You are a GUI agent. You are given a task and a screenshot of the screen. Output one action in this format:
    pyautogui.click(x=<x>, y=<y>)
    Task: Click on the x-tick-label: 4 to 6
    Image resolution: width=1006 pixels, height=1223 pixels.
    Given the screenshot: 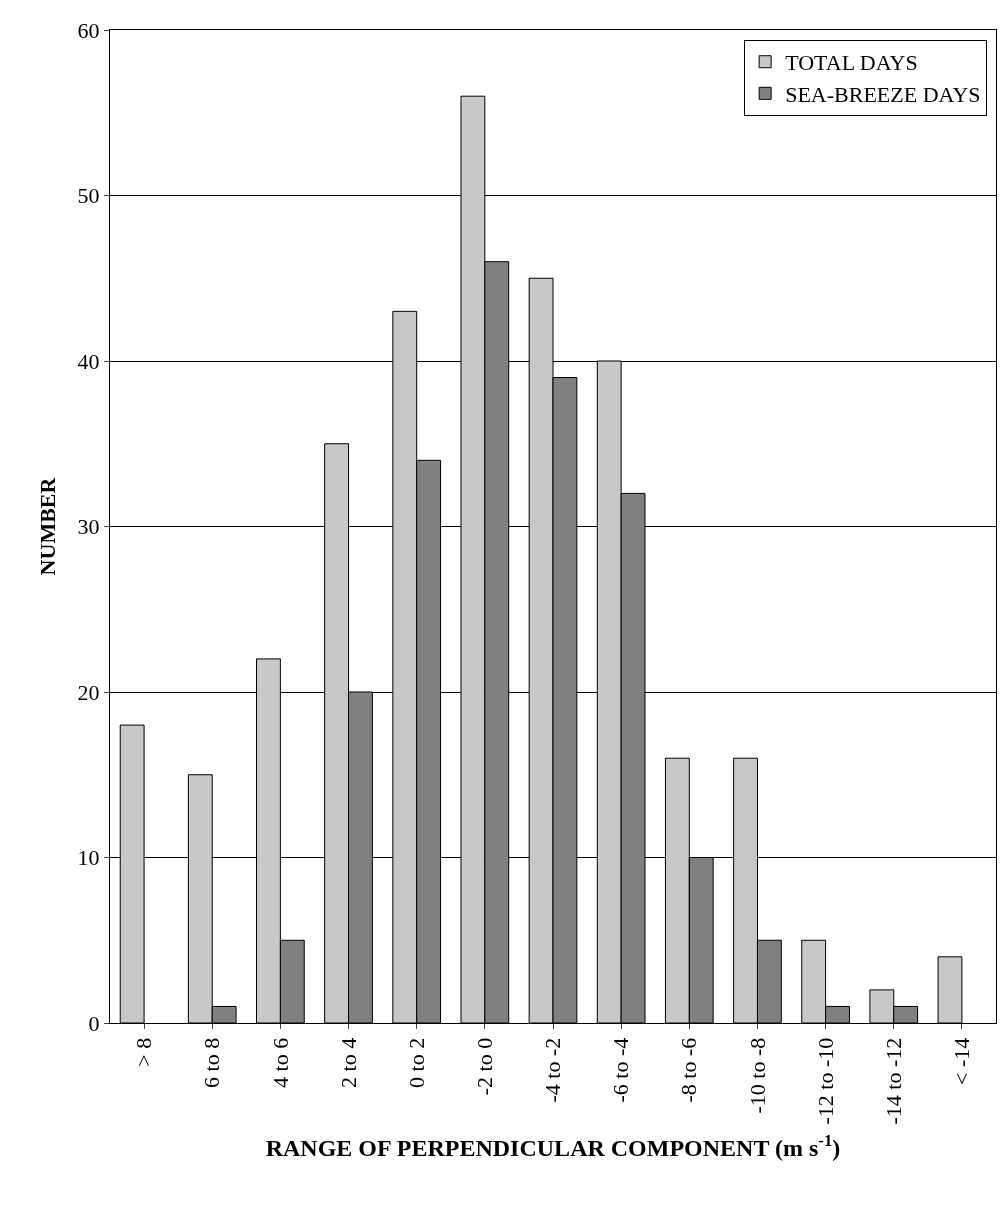 What is the action you would take?
    pyautogui.click(x=280, y=1062)
    